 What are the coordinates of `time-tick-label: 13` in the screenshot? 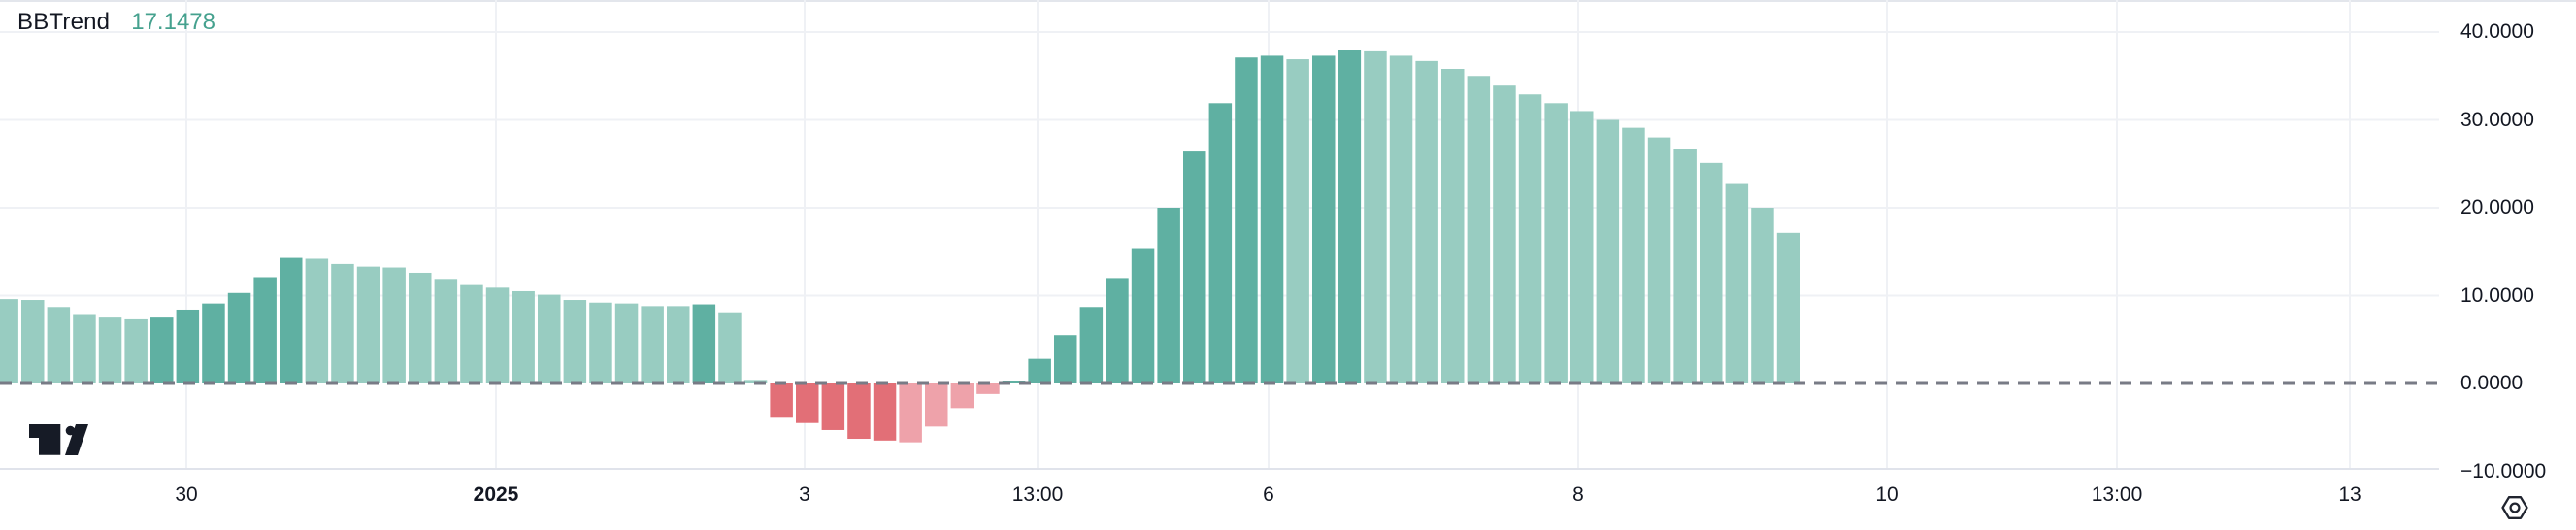 It's located at (2349, 494).